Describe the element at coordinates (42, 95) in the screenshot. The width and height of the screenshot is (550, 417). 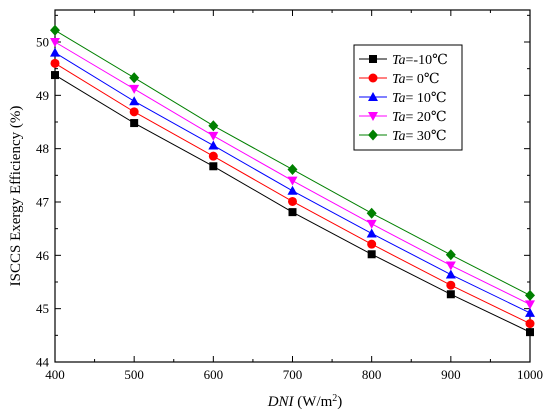
I see `y-tick-label: 49` at that location.